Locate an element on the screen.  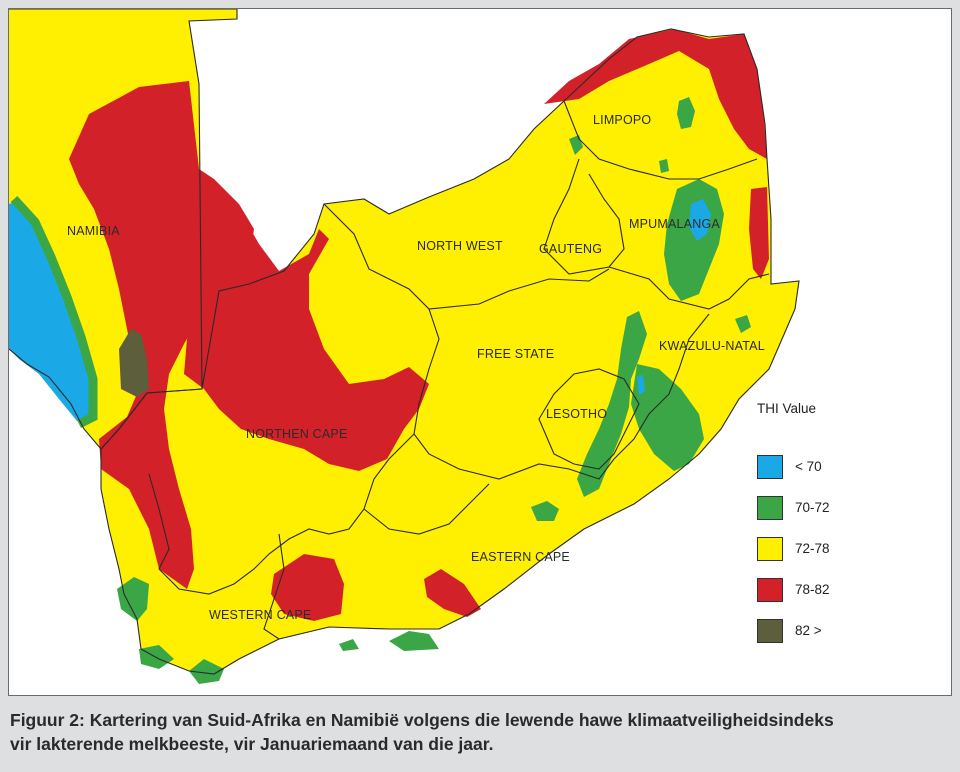
thi-zone-70-72-kzn-b is located at coordinates (743, 324).